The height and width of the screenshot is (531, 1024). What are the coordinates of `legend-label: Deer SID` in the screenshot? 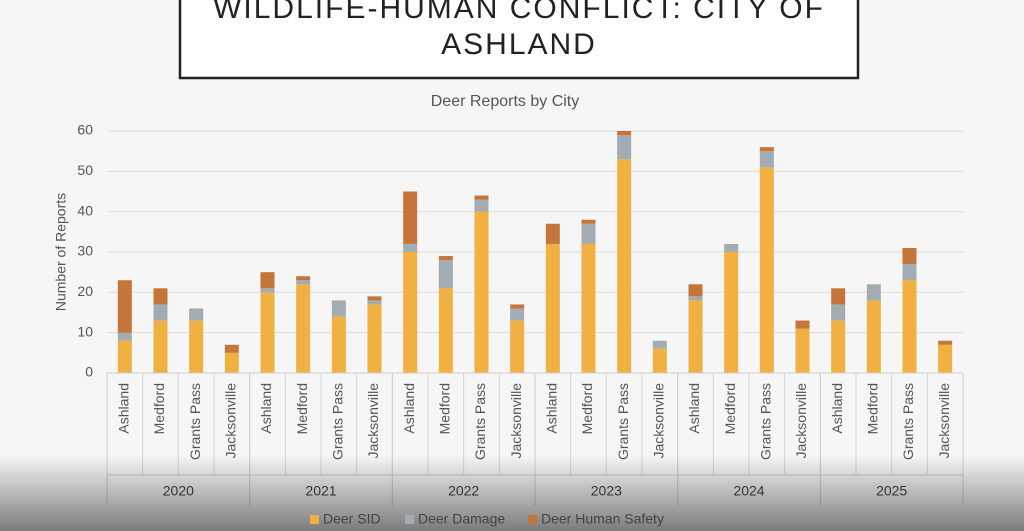 It's located at (352, 519).